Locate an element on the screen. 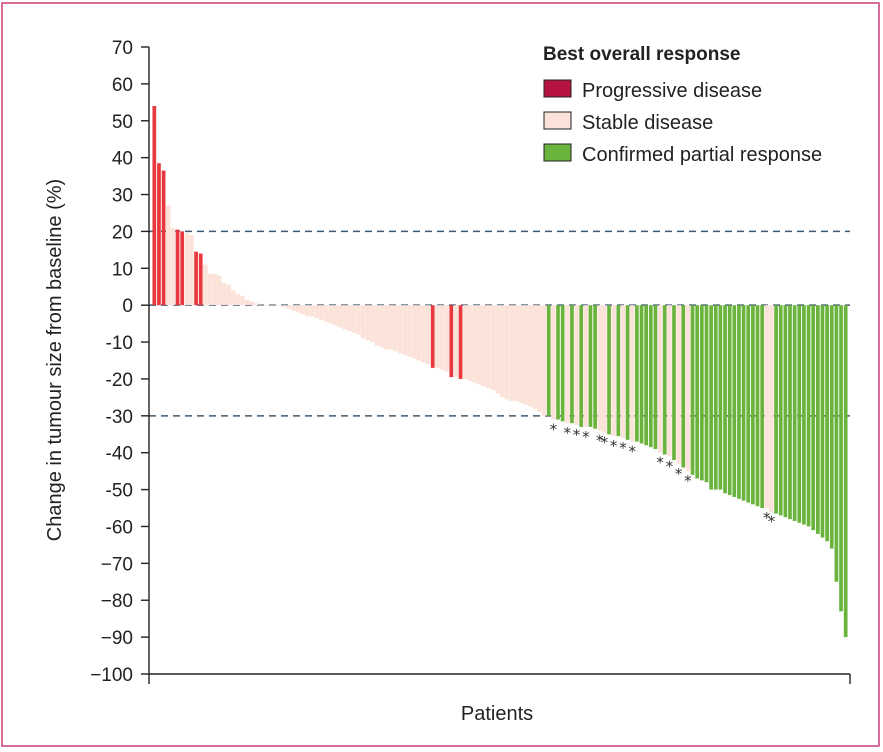  y-tick-label: 20 is located at coordinates (122, 232).